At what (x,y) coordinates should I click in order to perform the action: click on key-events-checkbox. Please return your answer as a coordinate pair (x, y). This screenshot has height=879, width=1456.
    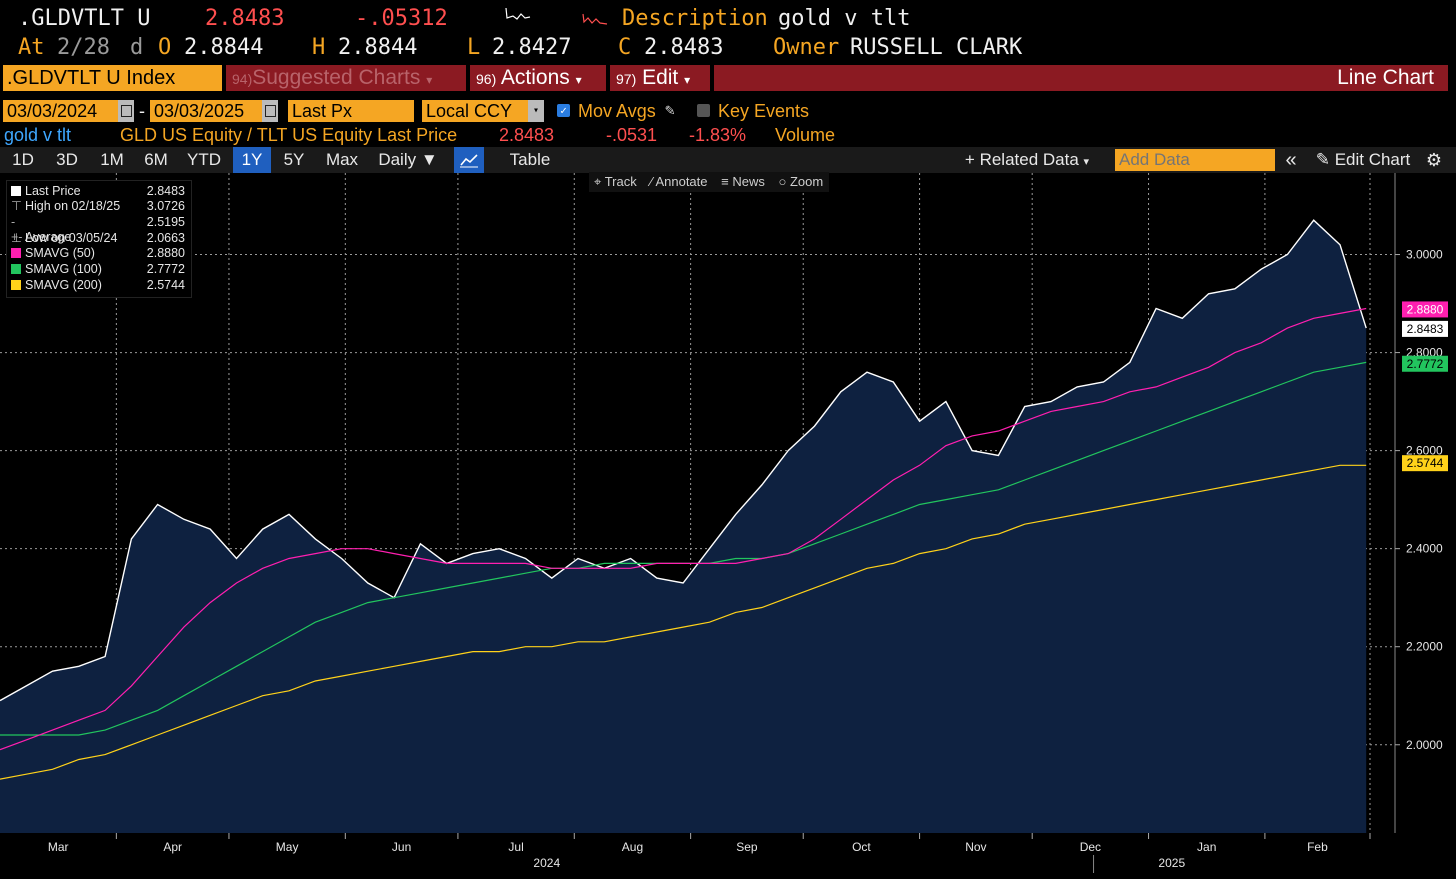
    Looking at the image, I should click on (703, 110).